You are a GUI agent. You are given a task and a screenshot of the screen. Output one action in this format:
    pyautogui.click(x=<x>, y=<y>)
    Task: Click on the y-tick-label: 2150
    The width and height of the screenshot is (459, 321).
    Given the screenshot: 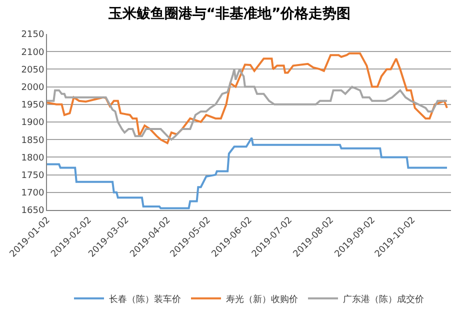 What is the action you would take?
    pyautogui.click(x=32, y=35)
    